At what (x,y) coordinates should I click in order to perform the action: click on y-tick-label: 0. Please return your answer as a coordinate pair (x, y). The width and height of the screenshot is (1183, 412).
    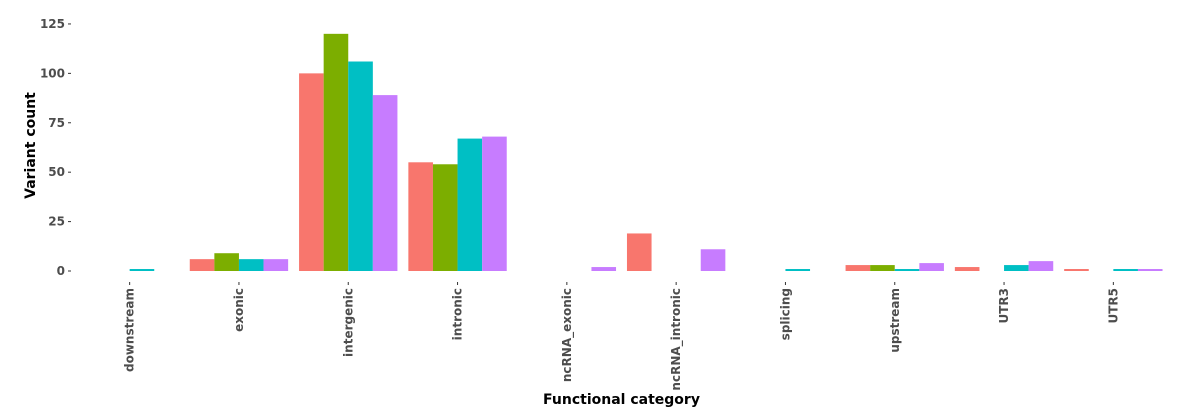
    Looking at the image, I should click on (61, 271).